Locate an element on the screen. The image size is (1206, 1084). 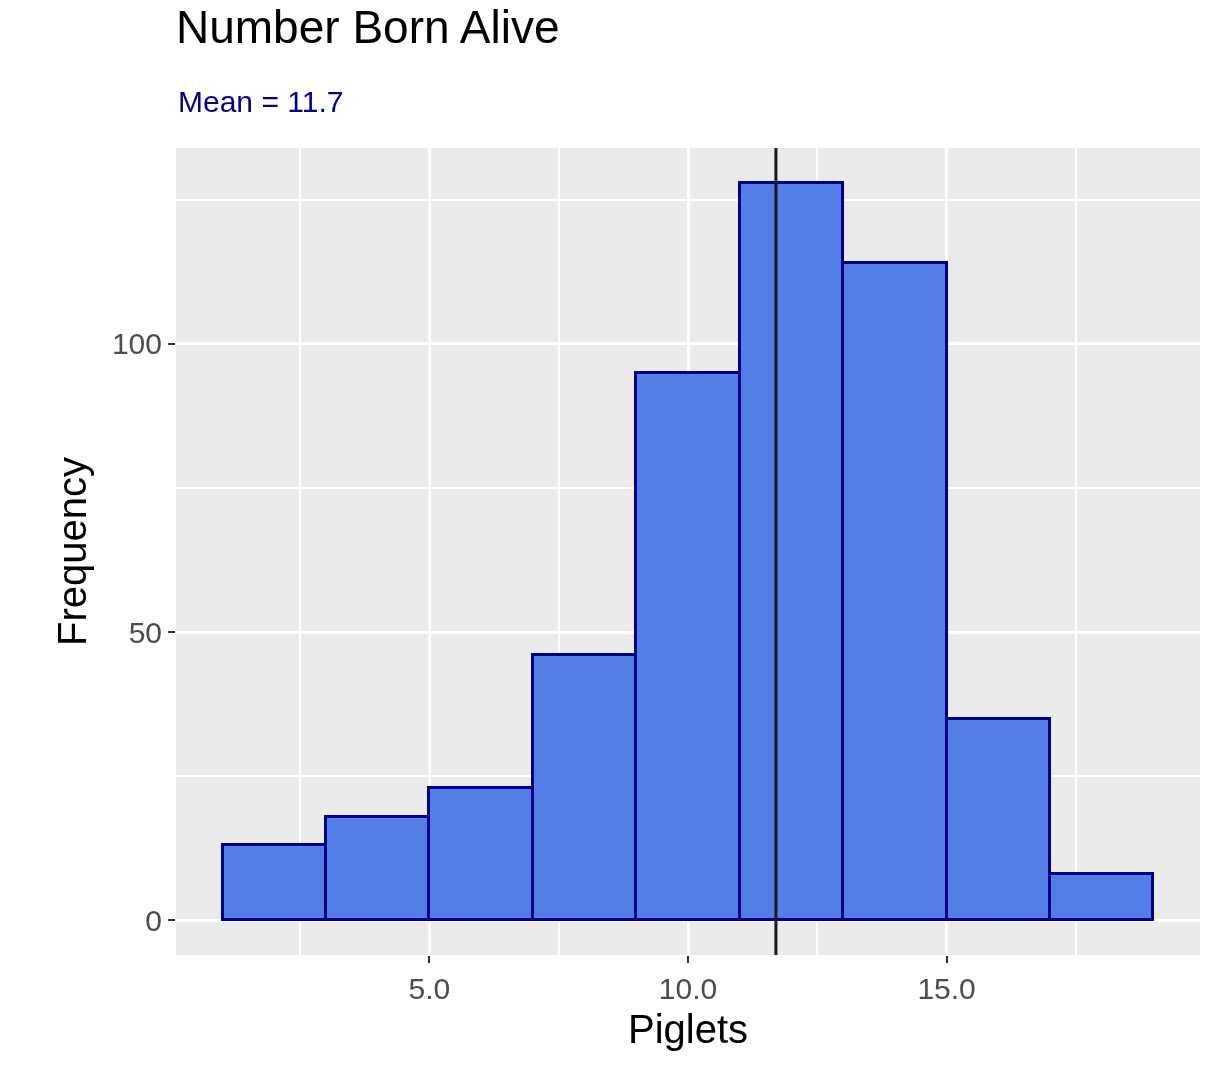
chart-subtitle: Mean = 11.7 is located at coordinates (261, 101).